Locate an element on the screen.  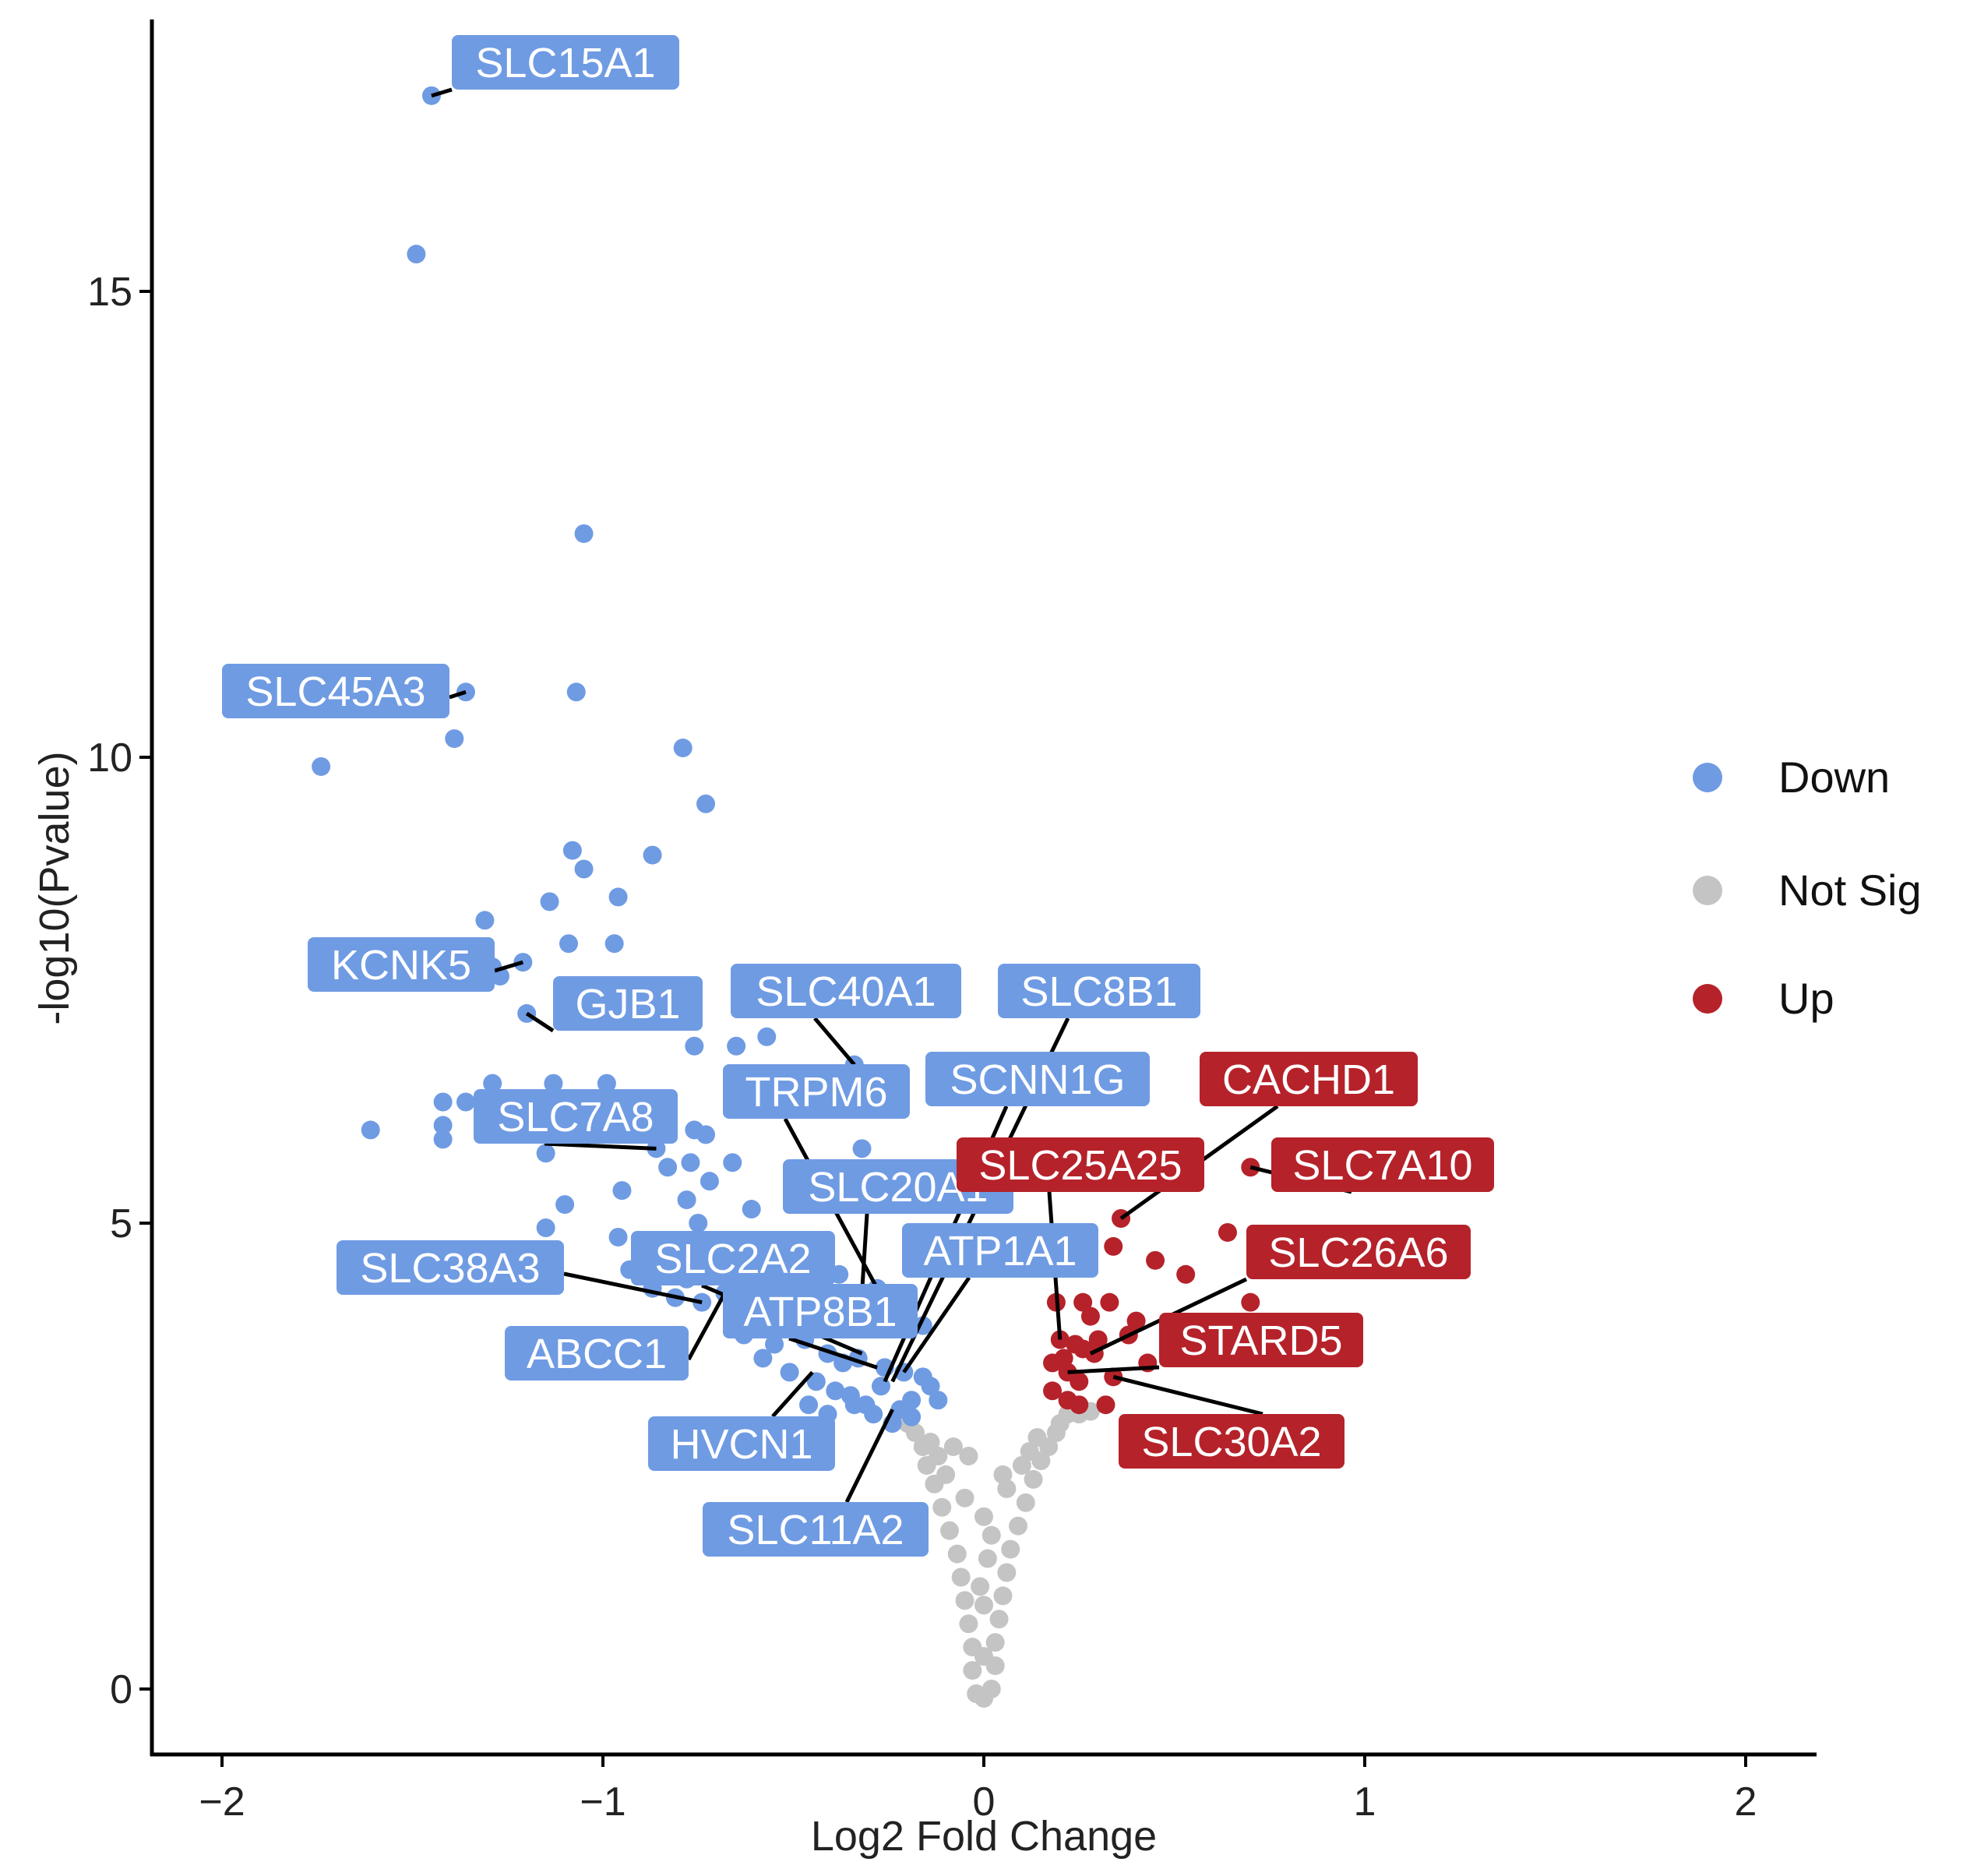
gene-label-gjb1: GJB1 is located at coordinates (628, 1003).